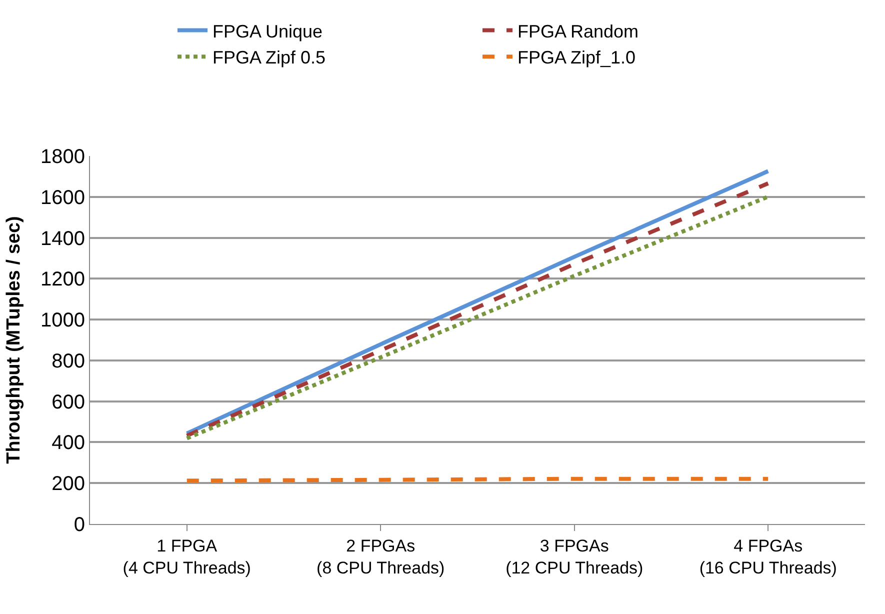 The height and width of the screenshot is (614, 885). Describe the element at coordinates (62, 197) in the screenshot. I see `y-tick-label: 1600` at that location.